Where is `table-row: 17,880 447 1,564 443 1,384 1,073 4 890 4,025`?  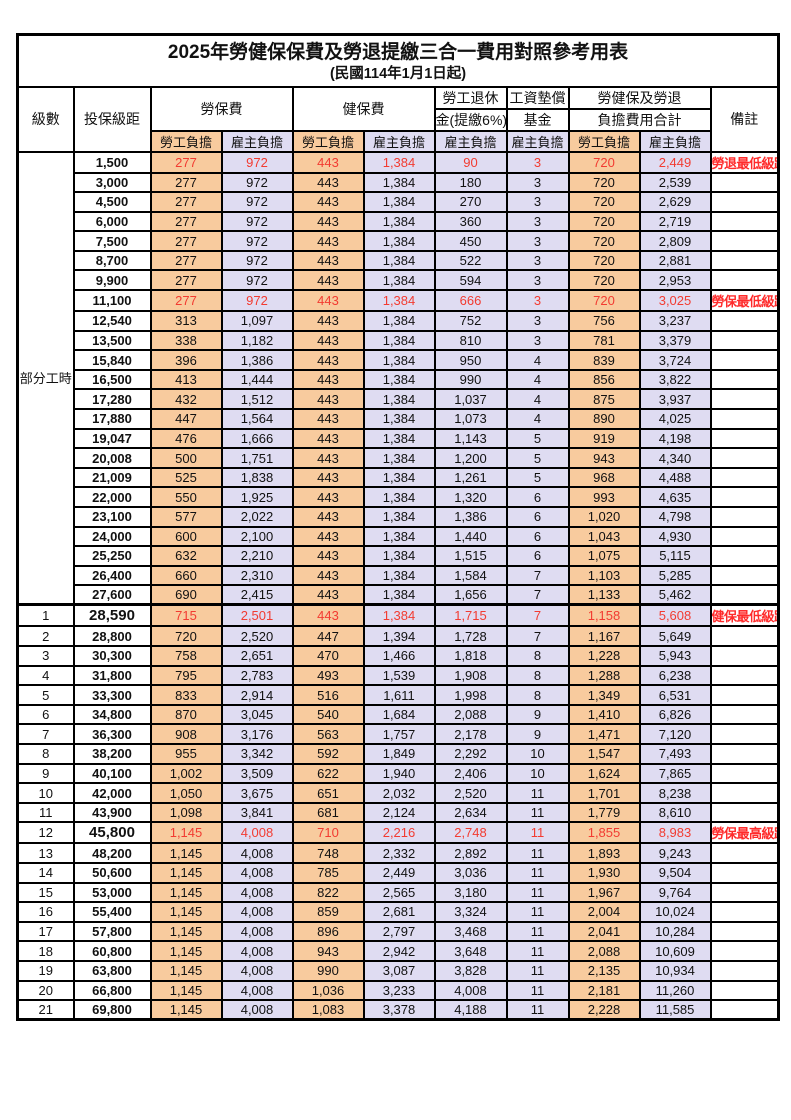
table-row: 17,880 447 1,564 443 1,384 1,073 4 890 4,025 is located at coordinates (399, 419).